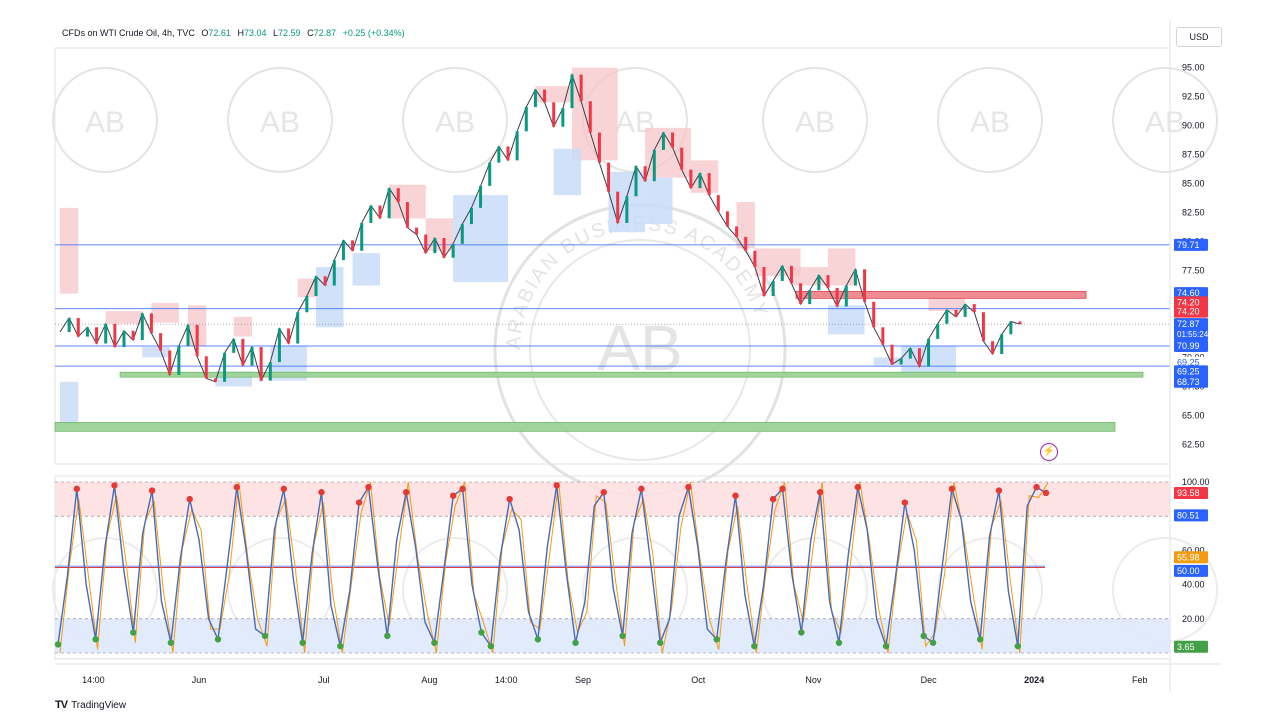 This screenshot has width=1280, height=720. What do you see at coordinates (1188, 312) in the screenshot?
I see `label-74-20: 74.20` at bounding box center [1188, 312].